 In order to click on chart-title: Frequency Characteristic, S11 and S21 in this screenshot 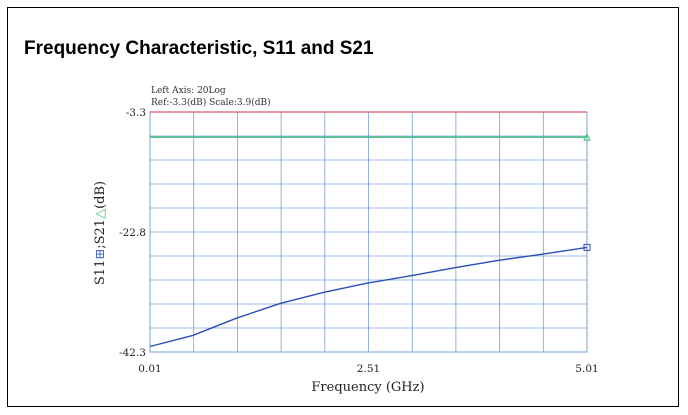, I will do `click(199, 48)`.